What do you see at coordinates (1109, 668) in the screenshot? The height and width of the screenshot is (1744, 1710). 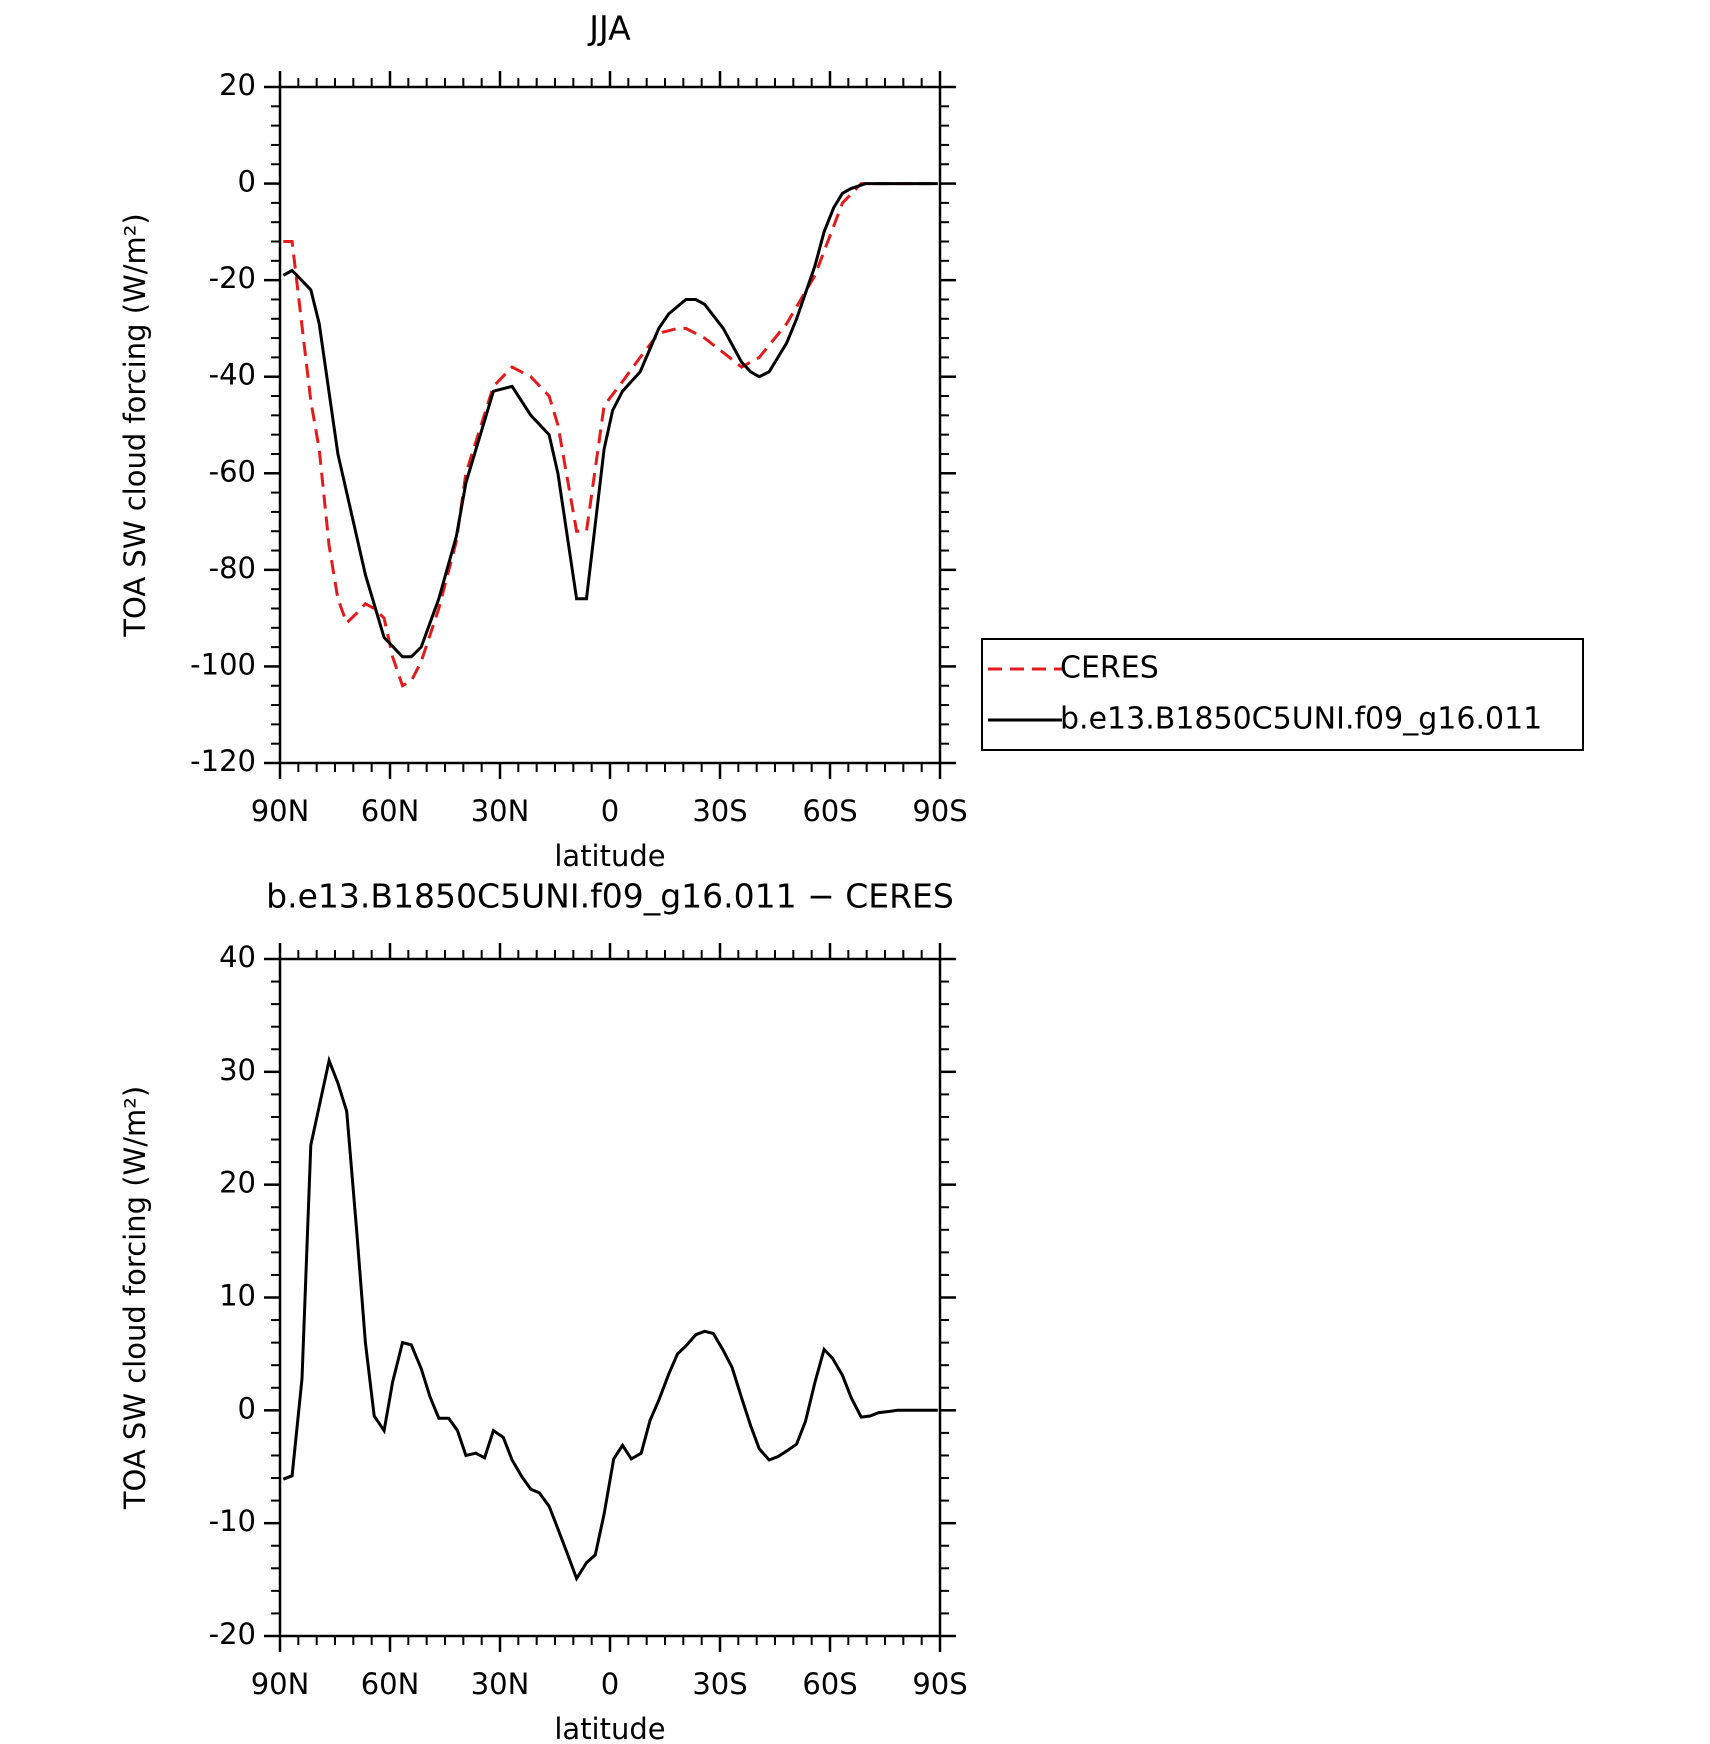 I see `legend-label: CERES` at bounding box center [1109, 668].